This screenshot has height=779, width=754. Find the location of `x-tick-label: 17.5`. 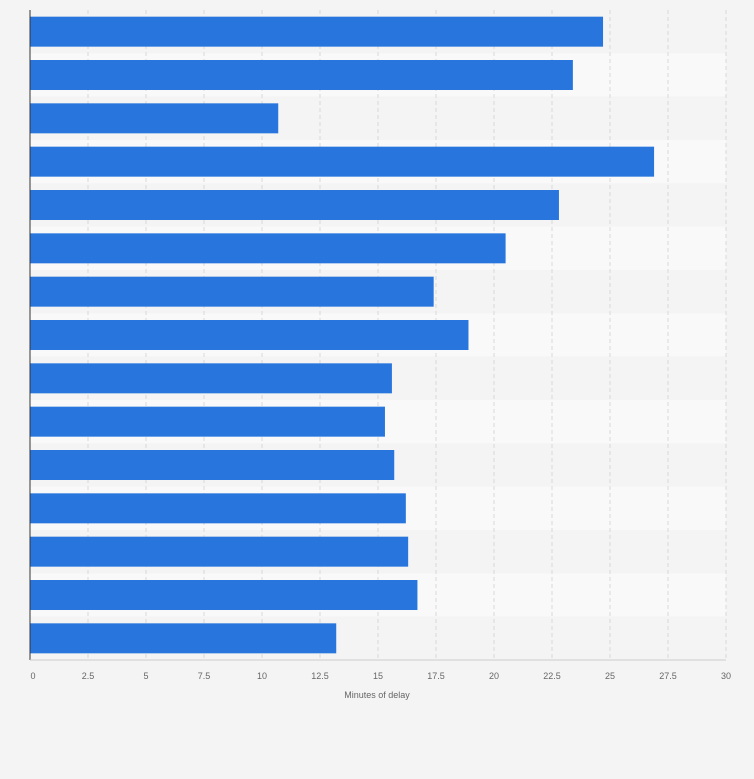

x-tick-label: 17.5 is located at coordinates (436, 676).